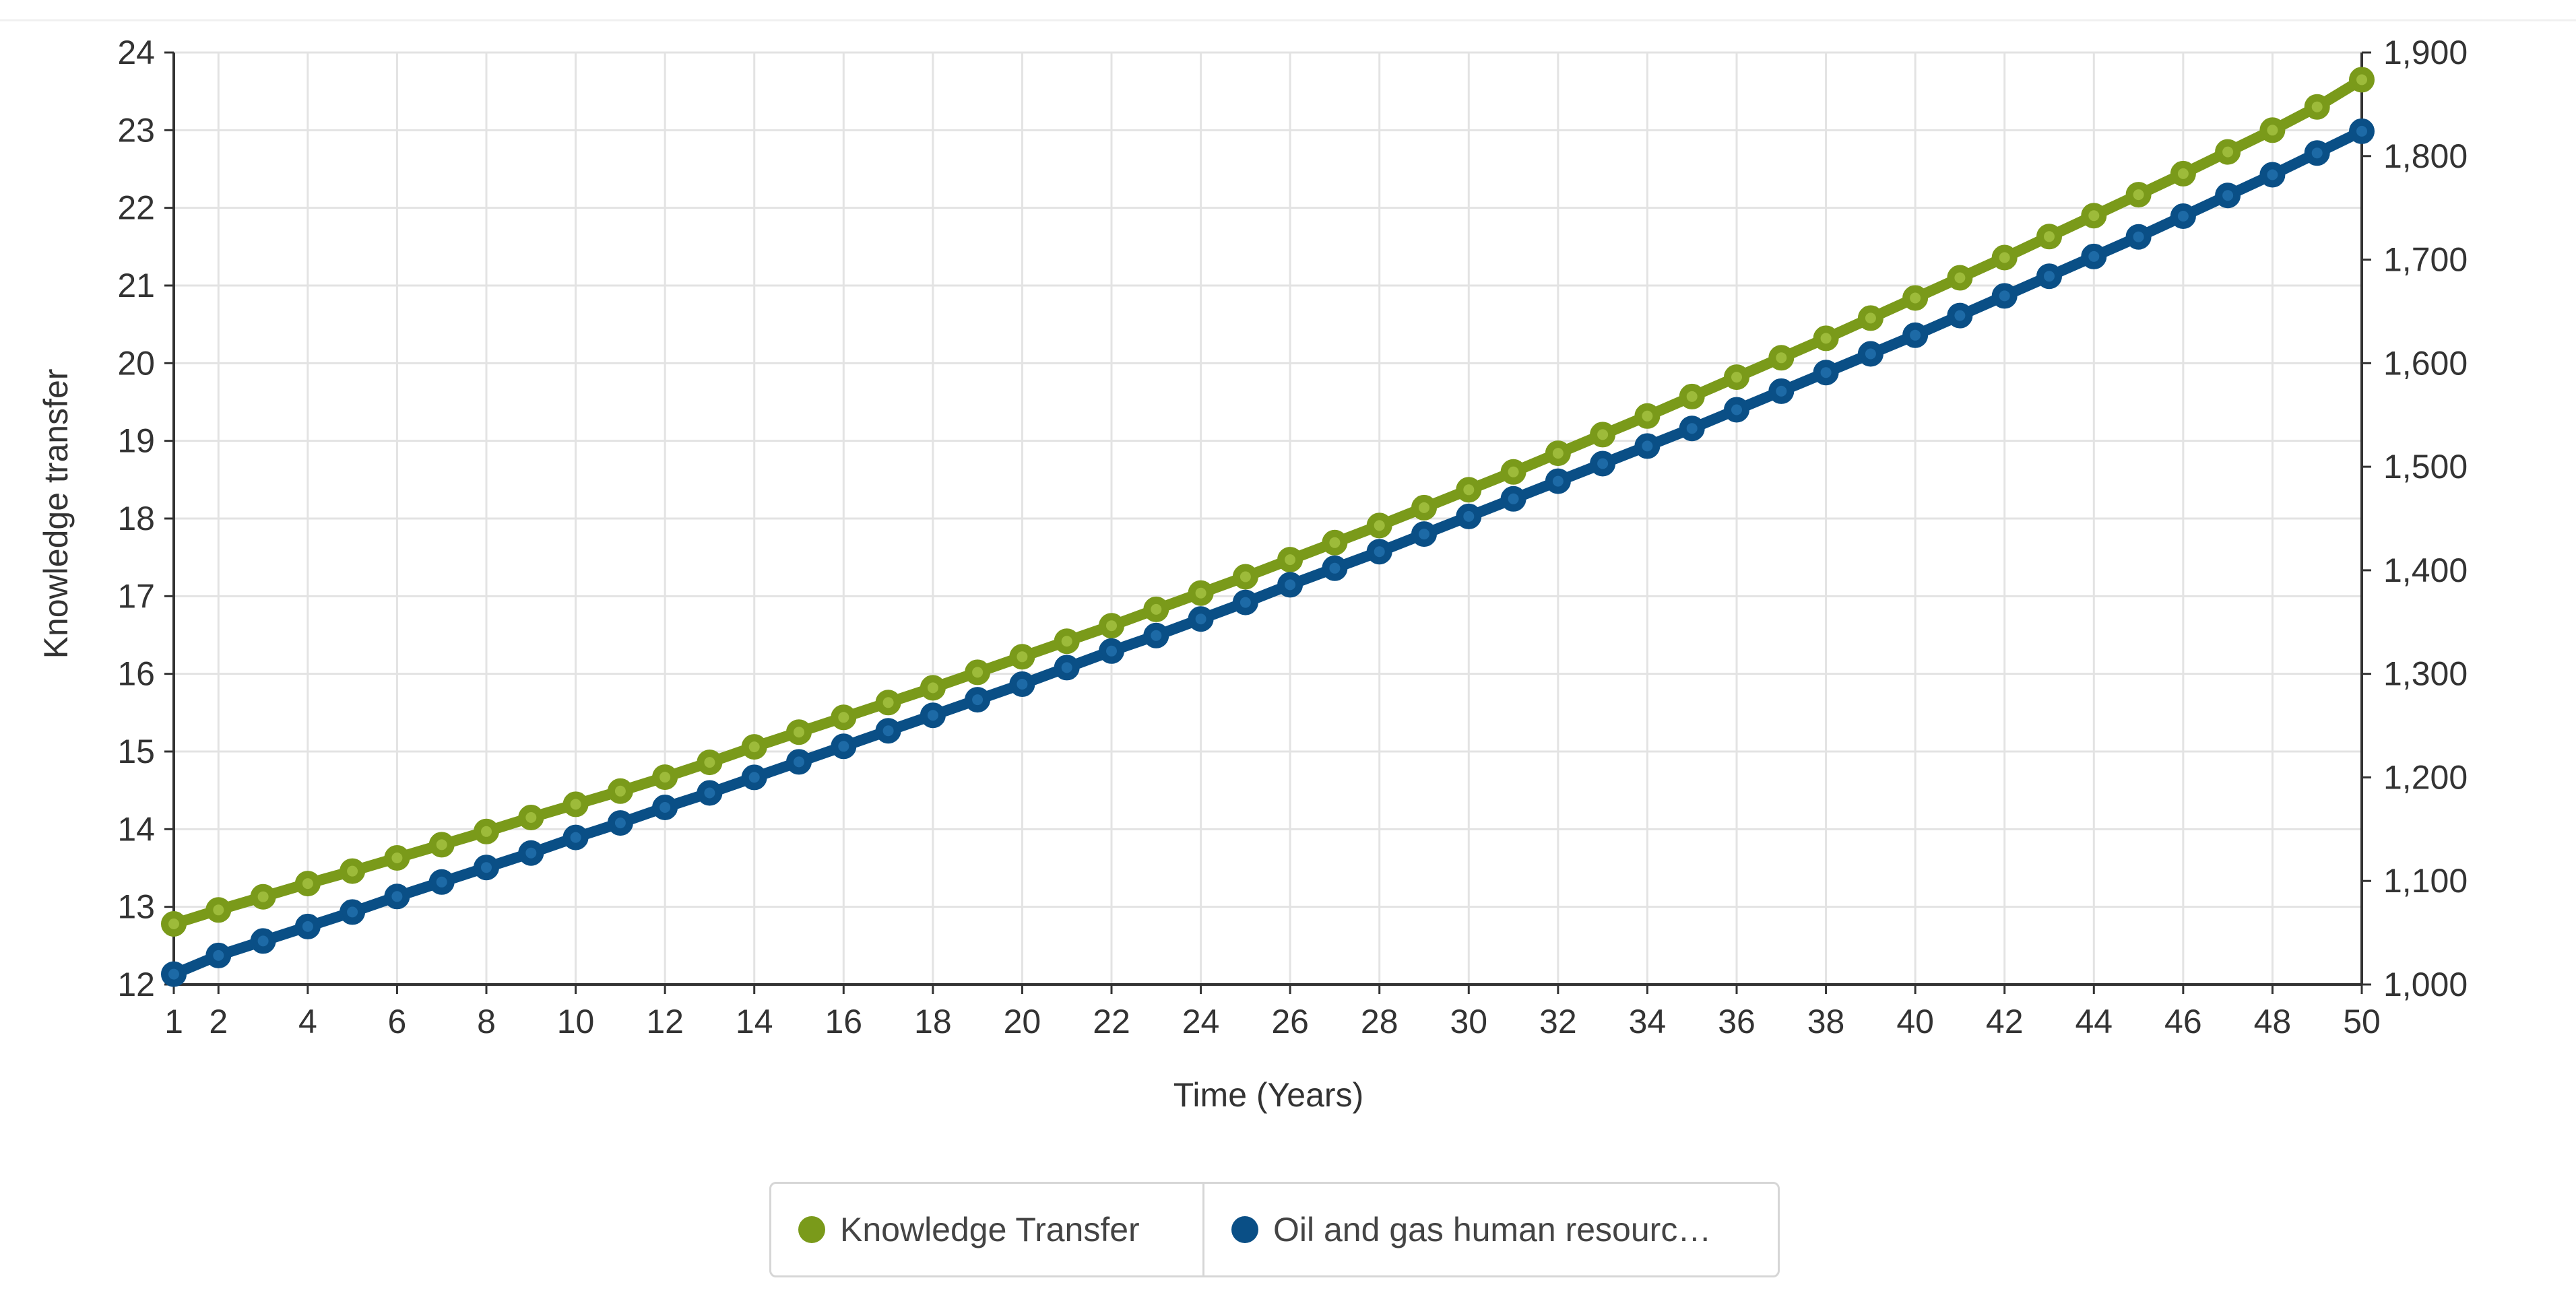 Image resolution: width=2576 pixels, height=1301 pixels. I want to click on x-tick-label: 26, so click(1290, 1022).